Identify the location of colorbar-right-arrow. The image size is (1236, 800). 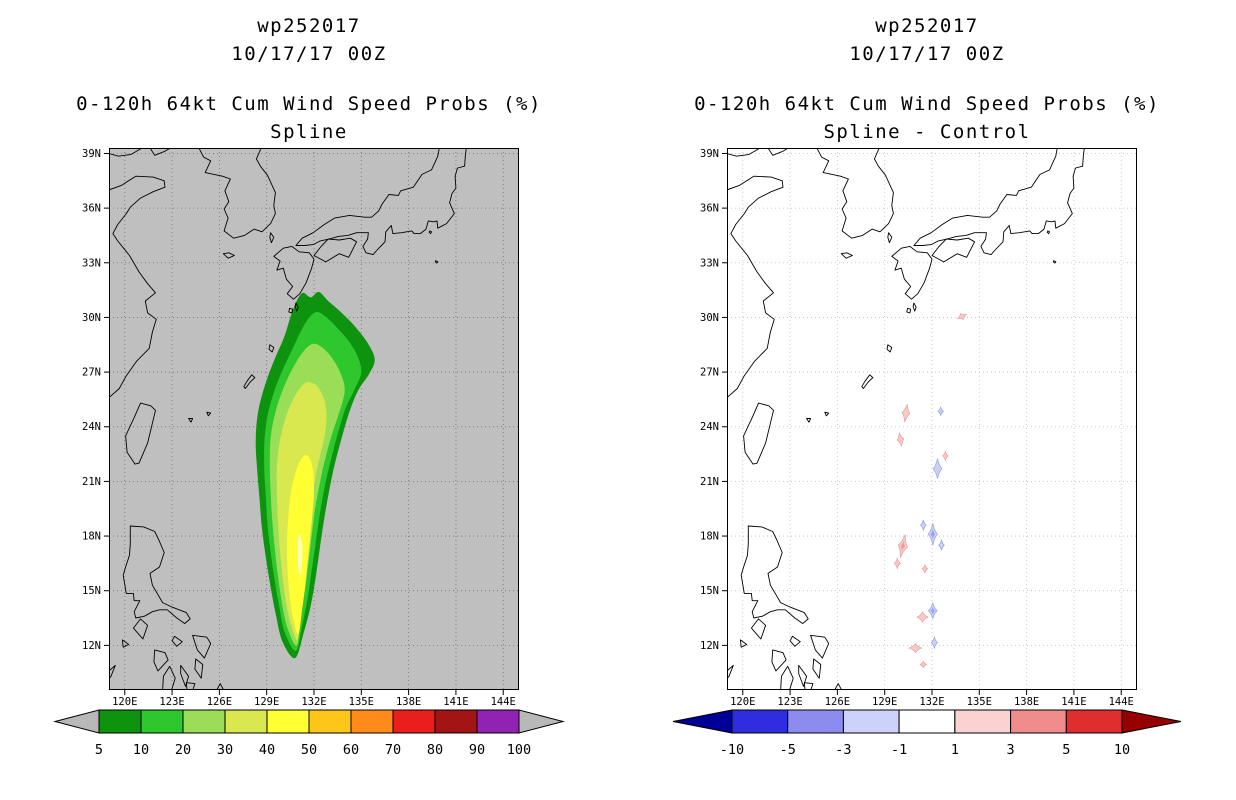
(1151, 721).